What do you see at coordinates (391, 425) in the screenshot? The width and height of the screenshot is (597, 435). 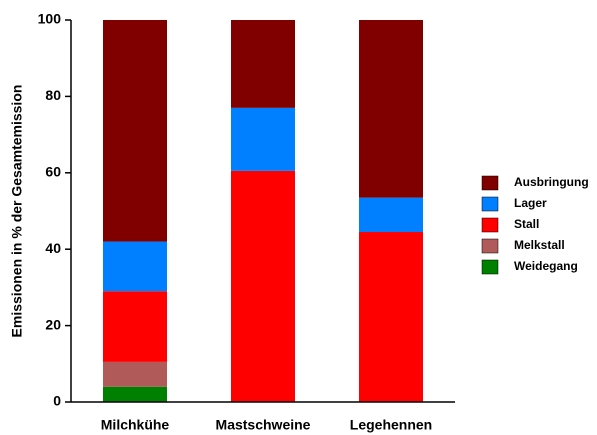 I see `x-tick-label: Legehennen` at bounding box center [391, 425].